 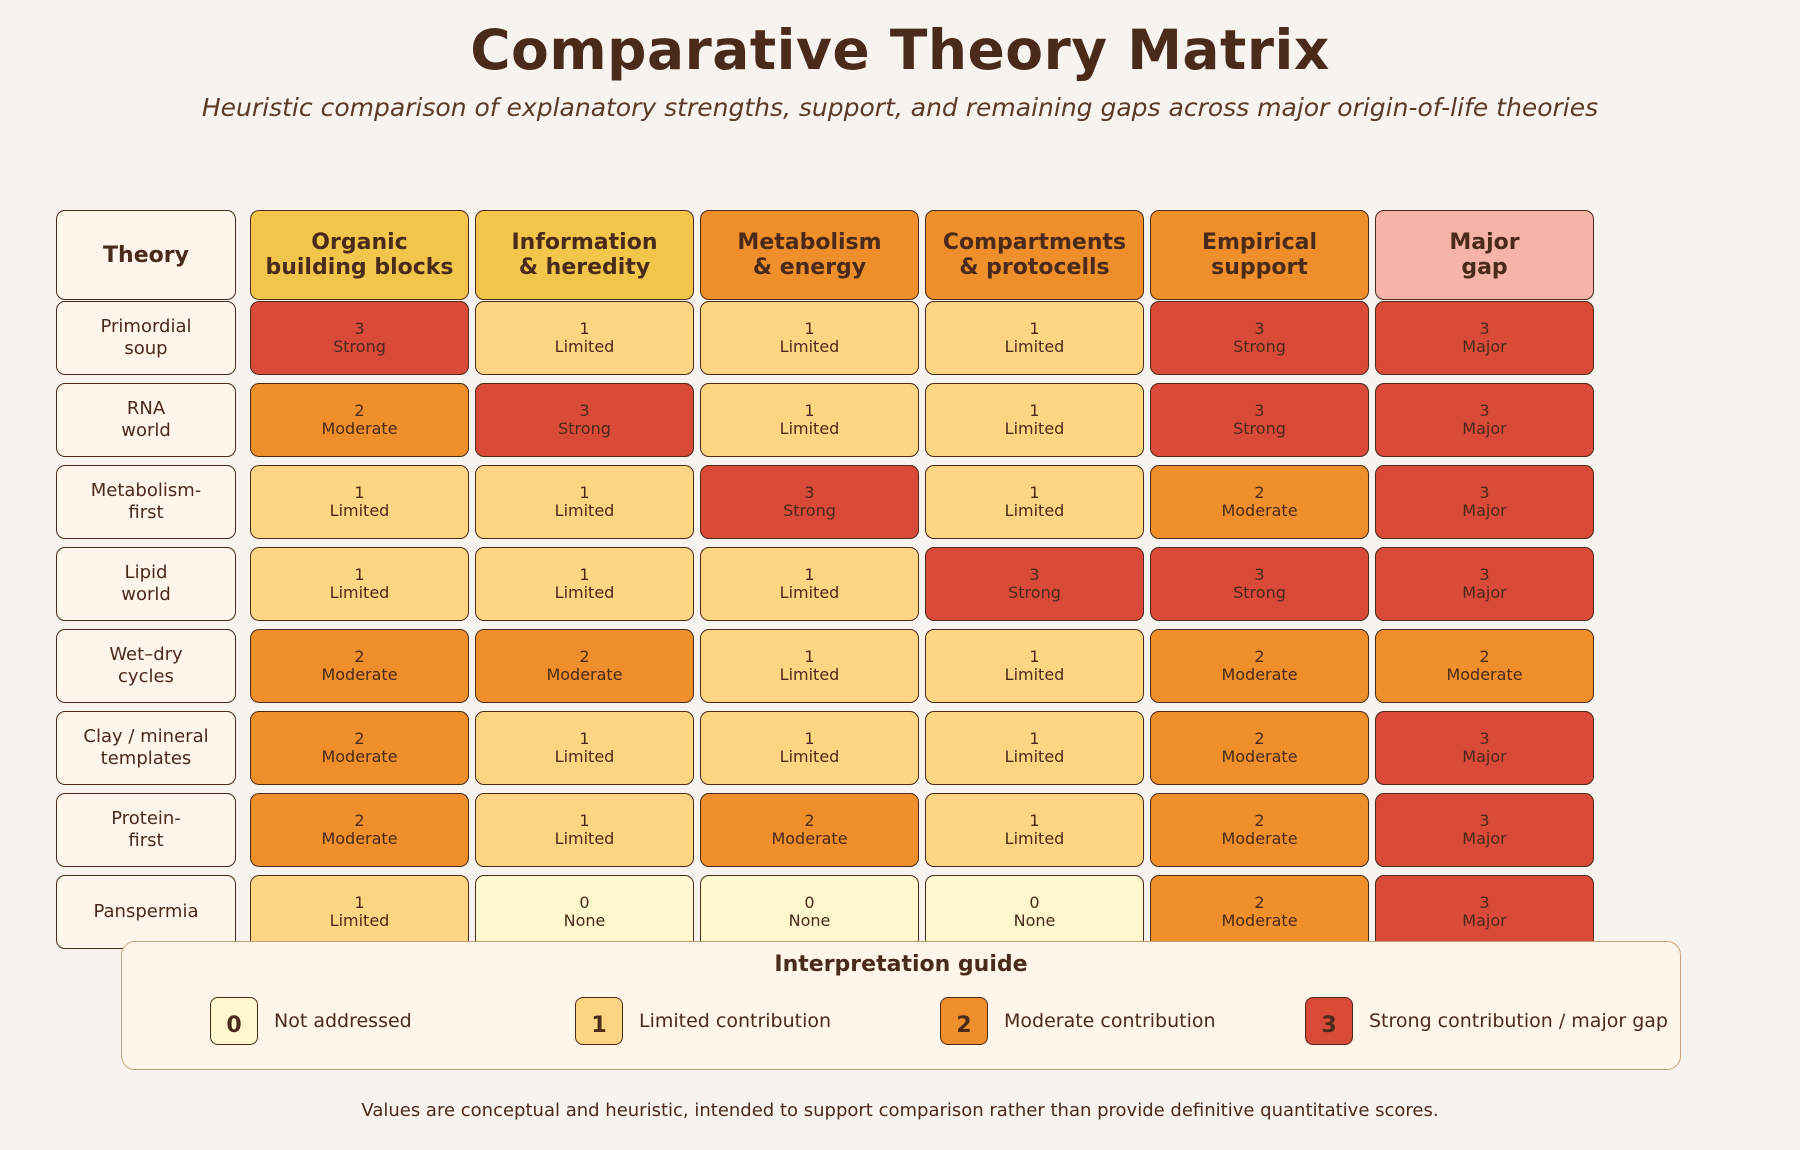 I want to click on score-cell-4-1: 2 Moderate, so click(x=584, y=666).